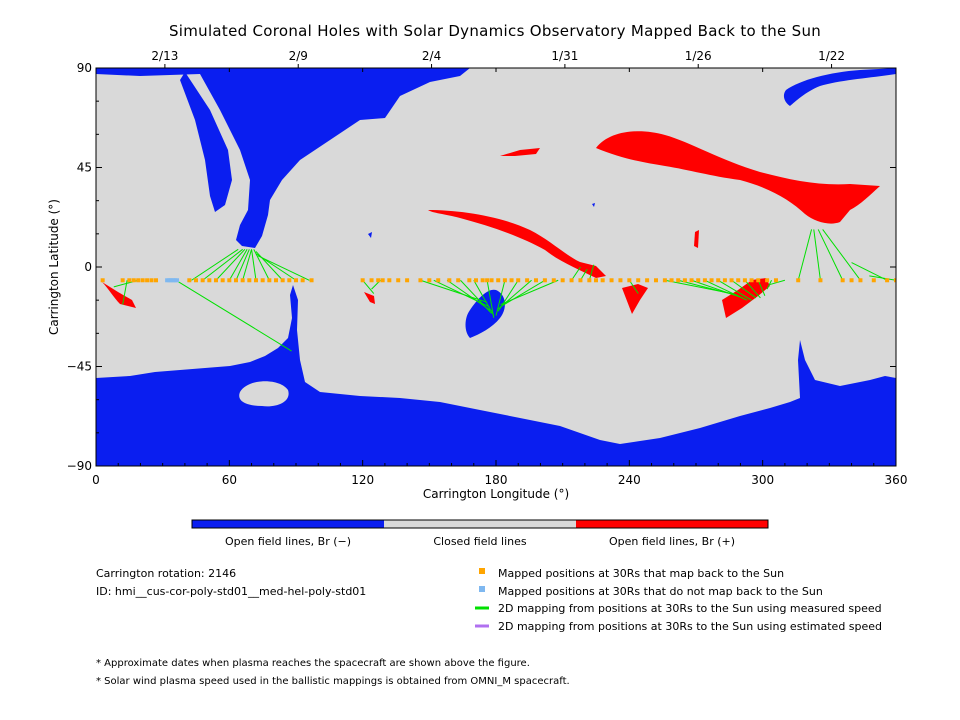  What do you see at coordinates (498, 58) in the screenshot?
I see `top-date-axis: 2/13 2/9 2/4 1/31 1/26 1/22` at bounding box center [498, 58].